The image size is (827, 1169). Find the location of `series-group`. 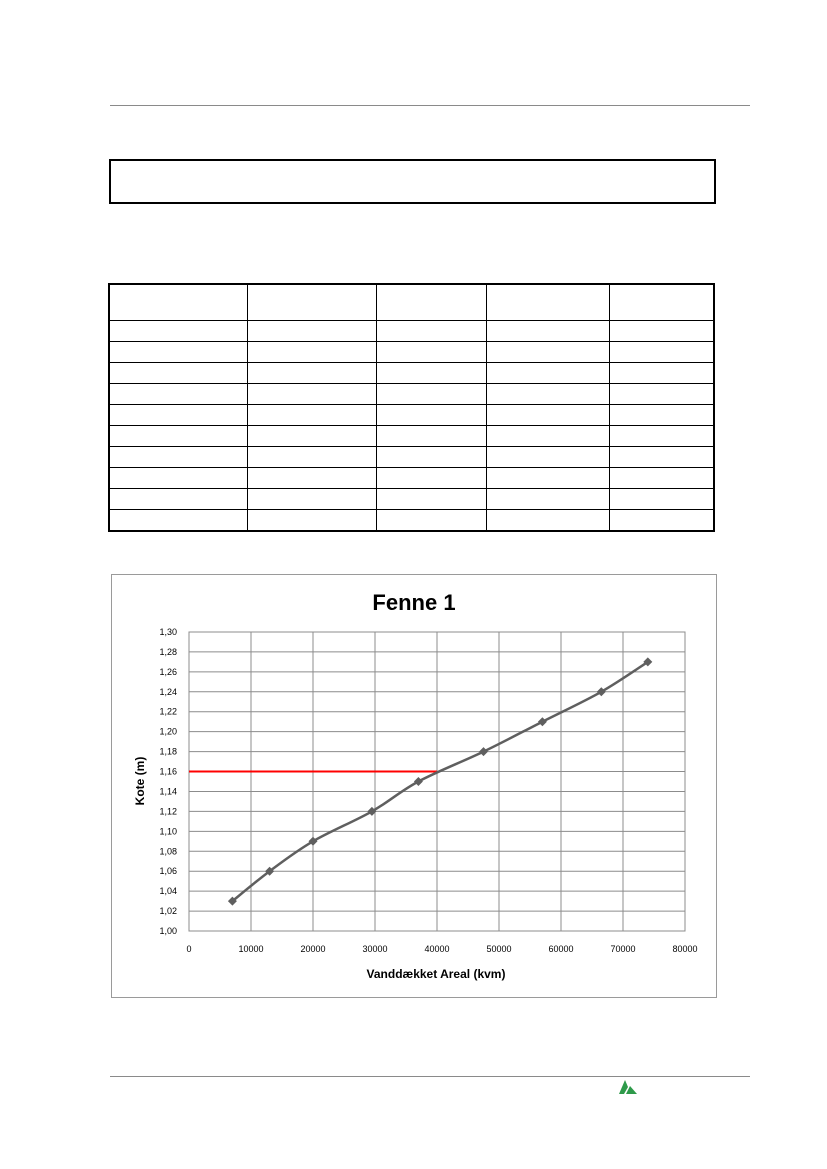

series-group is located at coordinates (440, 781).